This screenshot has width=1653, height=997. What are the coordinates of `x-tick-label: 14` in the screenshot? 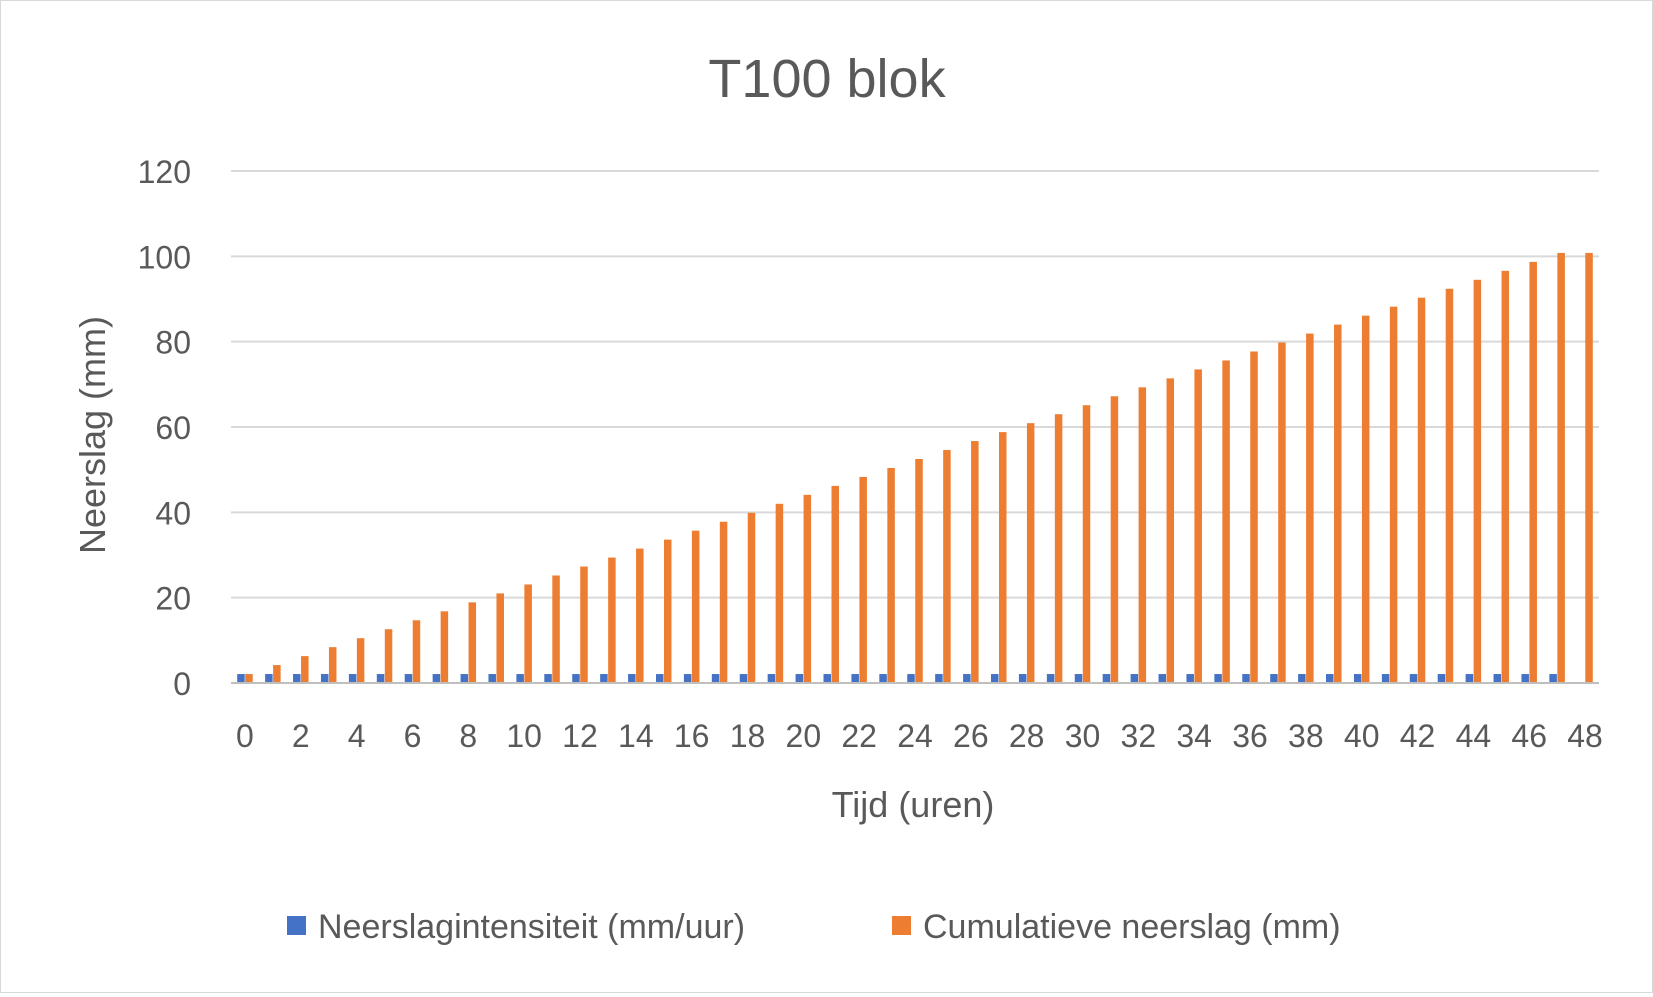 It's located at (636, 736).